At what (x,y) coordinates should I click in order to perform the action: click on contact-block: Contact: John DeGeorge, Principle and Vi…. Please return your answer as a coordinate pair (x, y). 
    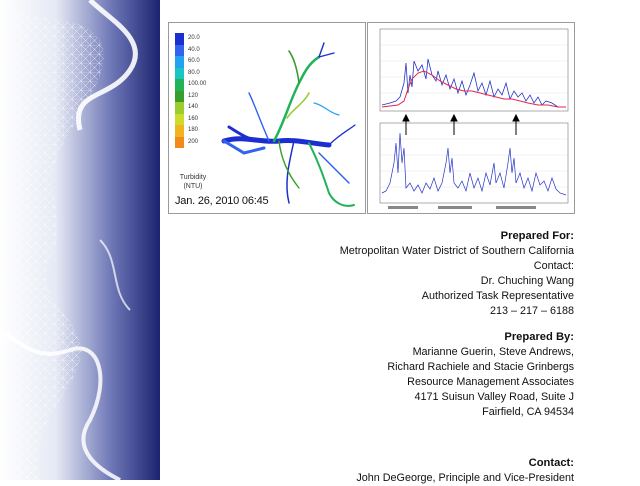
    Looking at the image, I should click on (465, 471).